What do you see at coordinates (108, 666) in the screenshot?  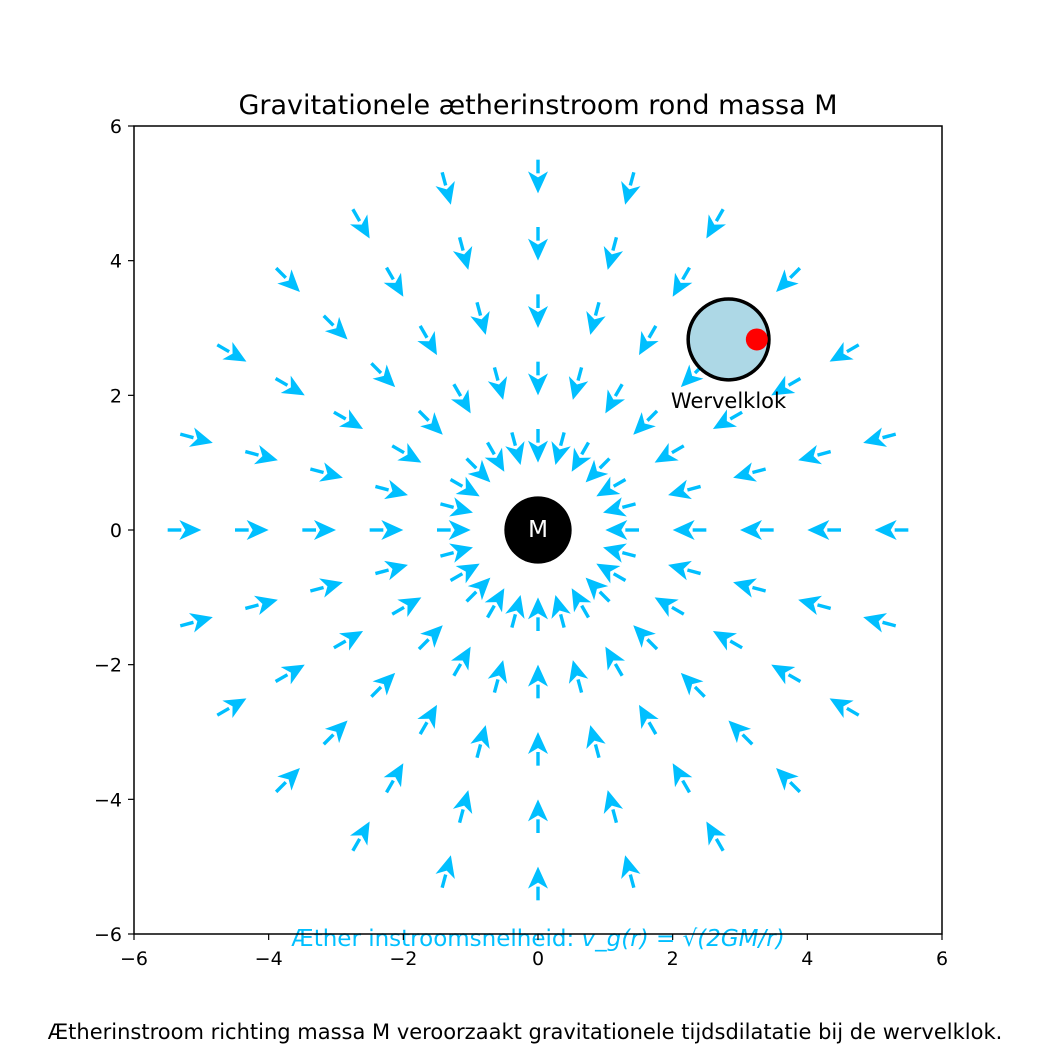 I see `y-tick-label: −2` at bounding box center [108, 666].